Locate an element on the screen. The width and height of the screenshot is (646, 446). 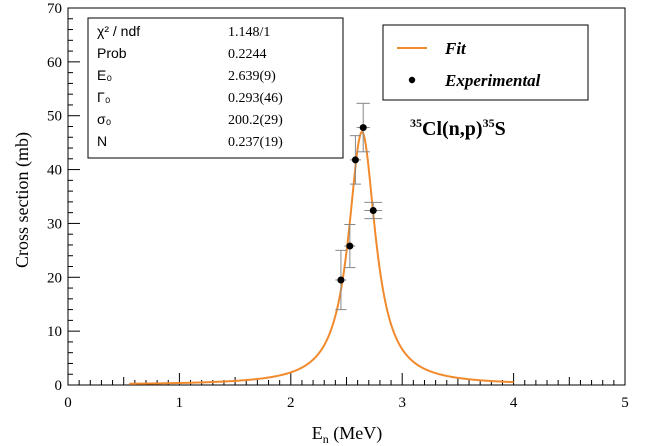
stats-label: χ² / ndf is located at coordinates (118, 31).